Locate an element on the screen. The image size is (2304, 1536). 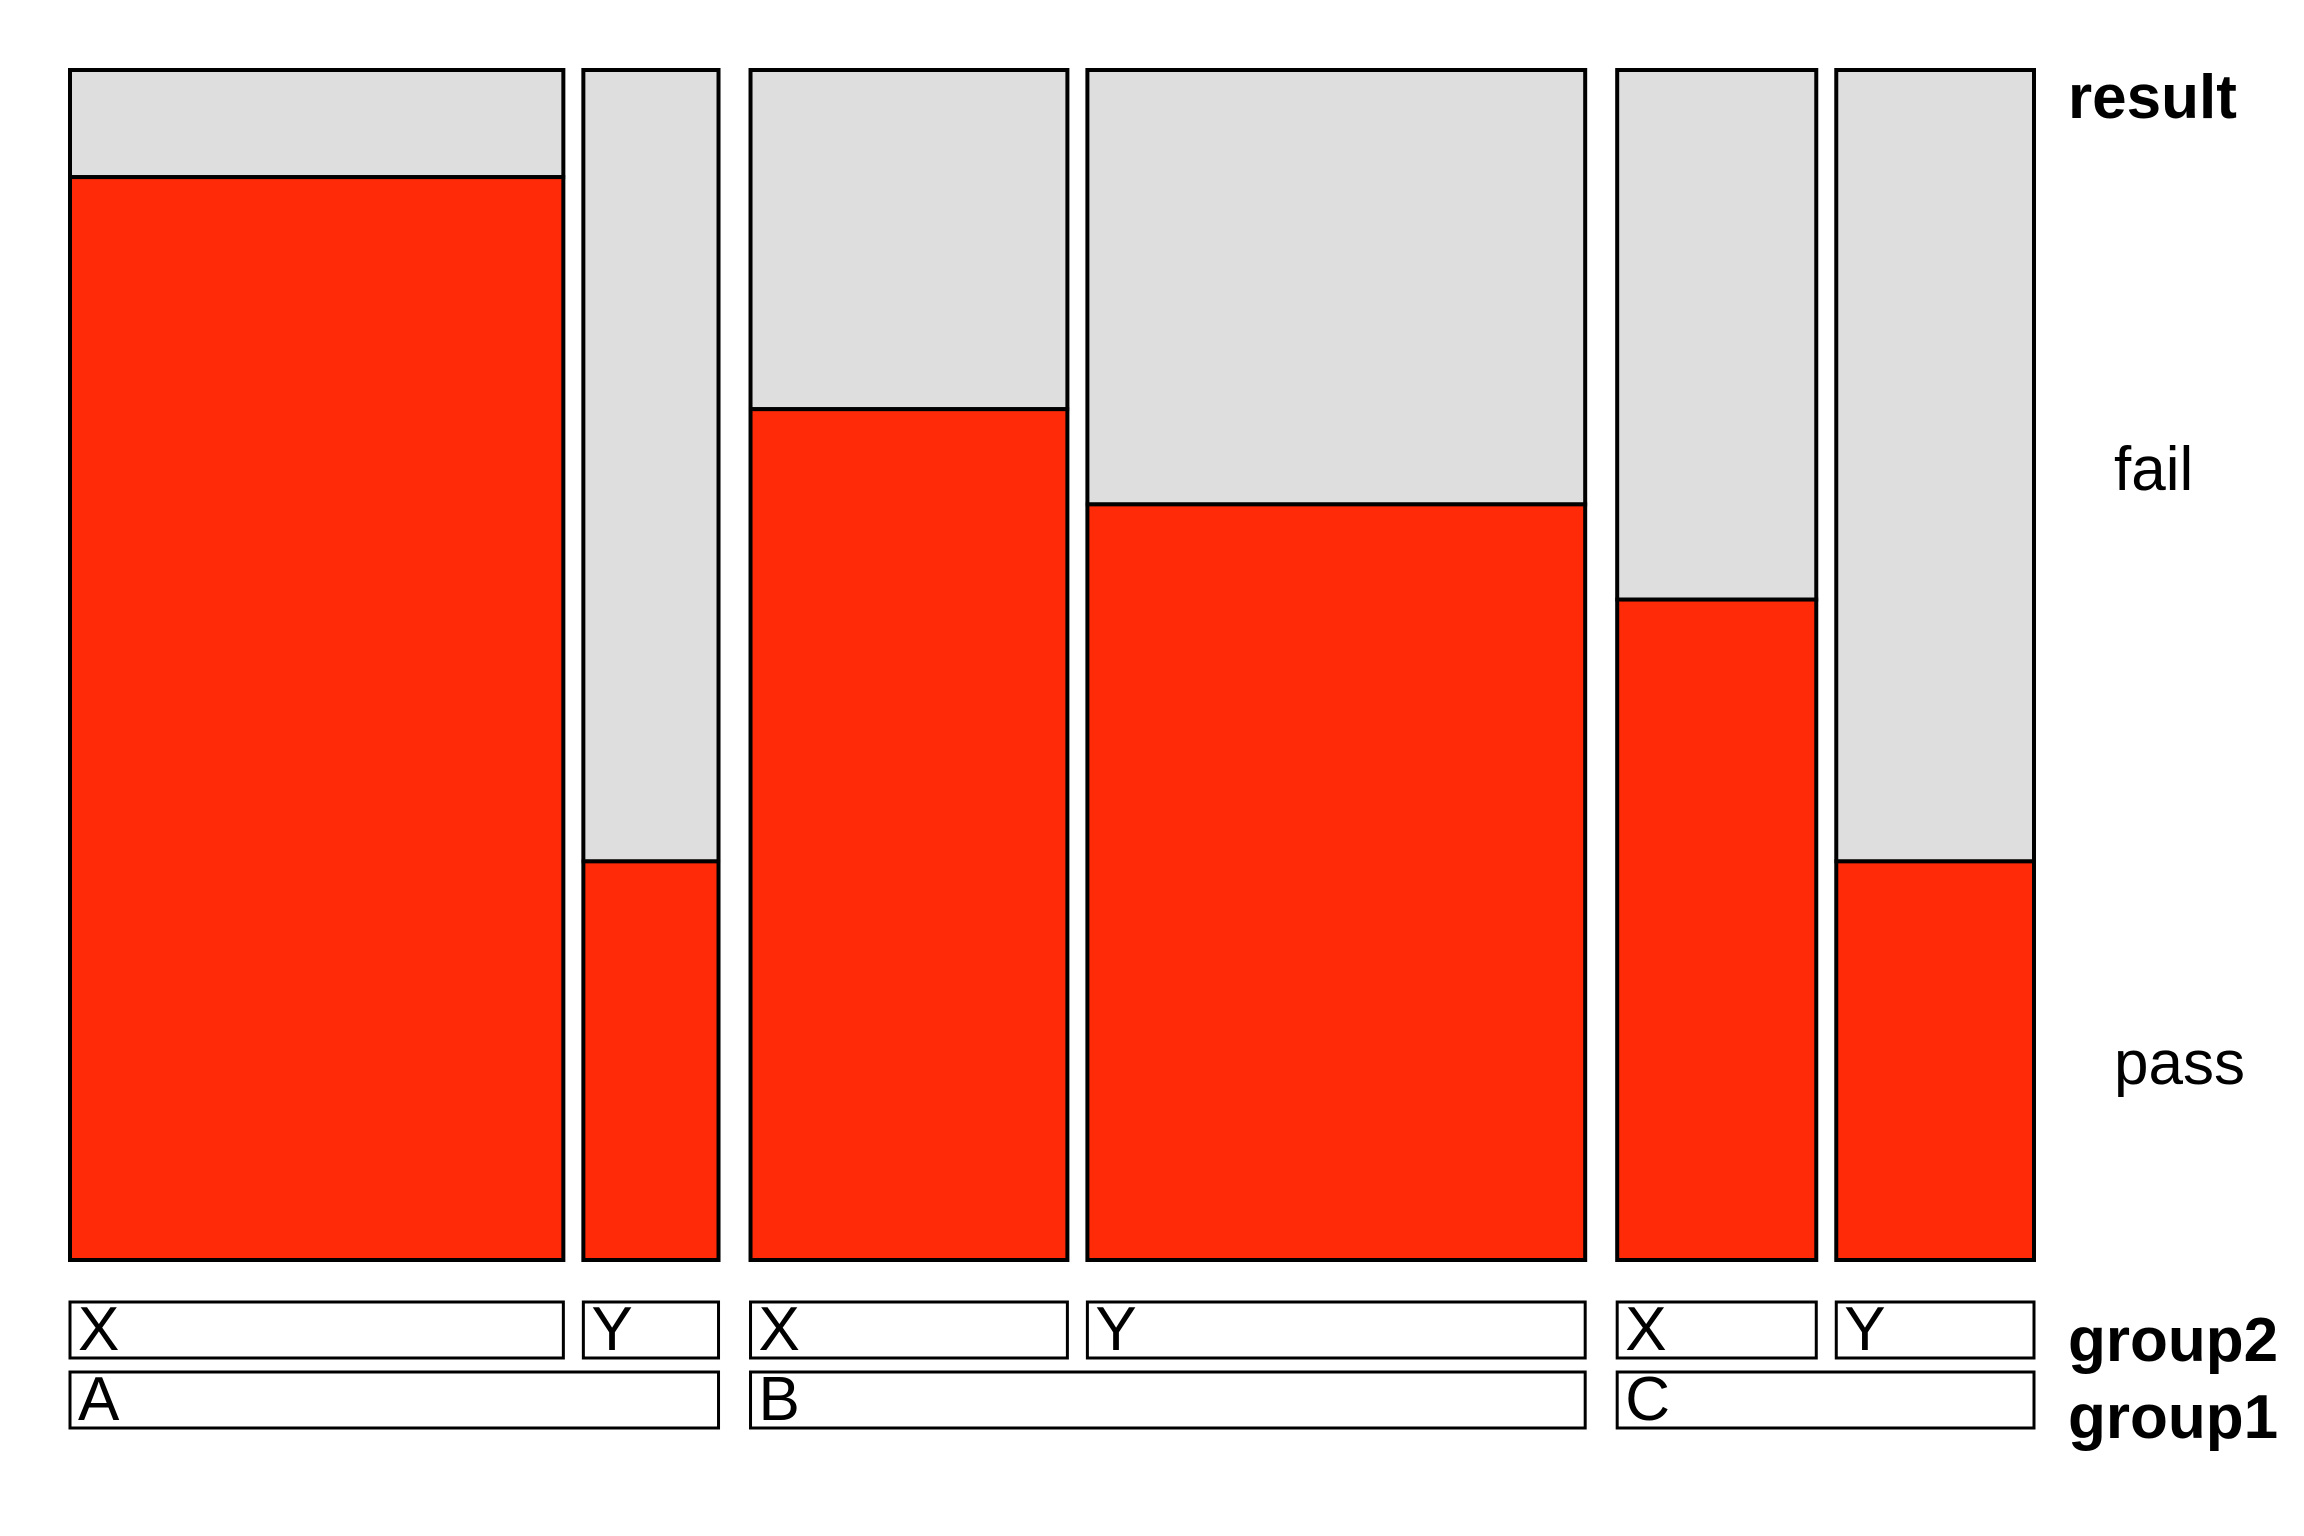
tile-b-y-fail is located at coordinates (1336, 287).